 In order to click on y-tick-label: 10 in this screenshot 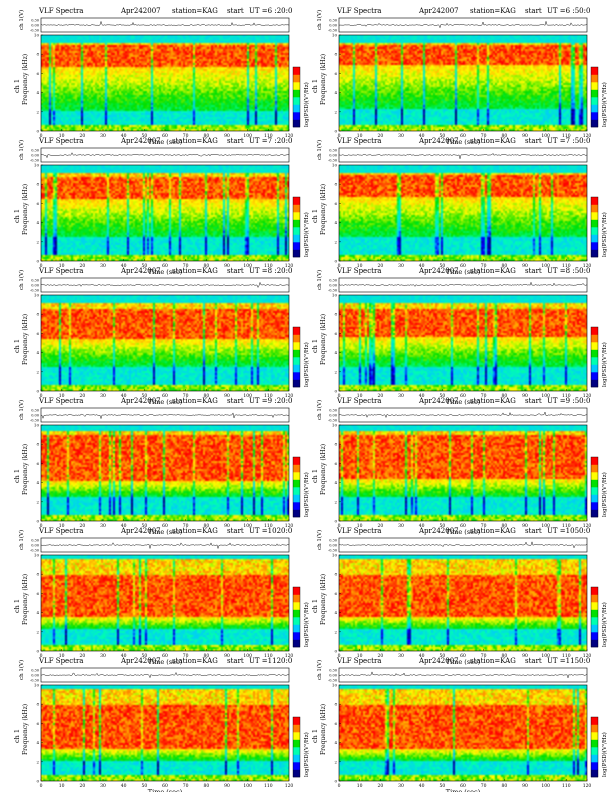, I will do `click(335, 555)`.